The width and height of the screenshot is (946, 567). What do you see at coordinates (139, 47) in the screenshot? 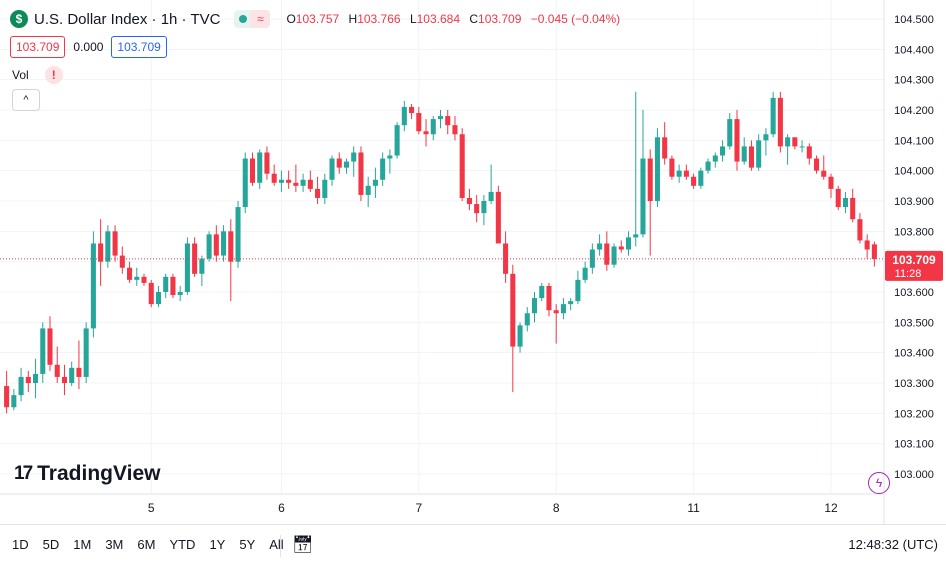
I see `buy-price-button: 103.709` at bounding box center [139, 47].